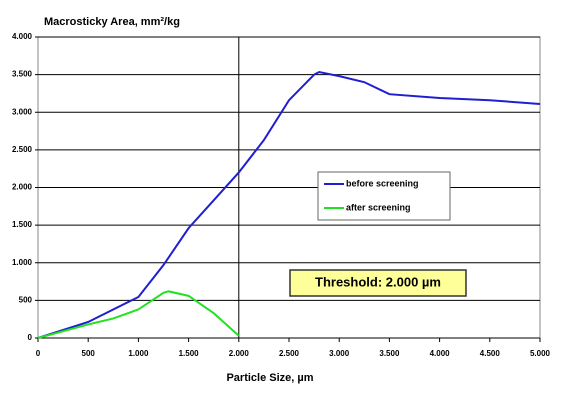  I want to click on legend-label: after screening, so click(378, 207).